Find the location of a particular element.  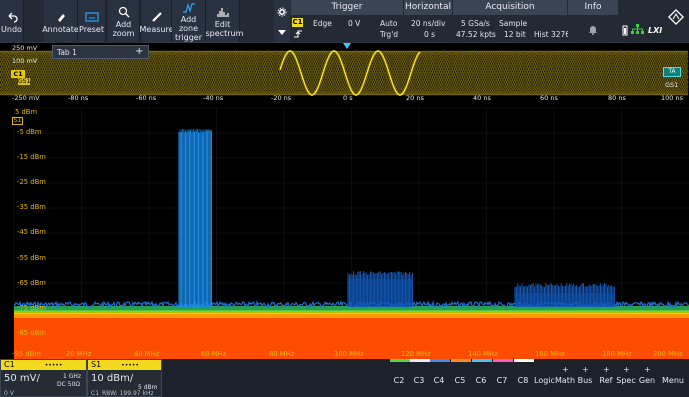

s1-spectrum-box: S1 ••••• 10 dBm/ 5 dBm C1 RBW: 199.97 kHz is located at coordinates (124, 378).